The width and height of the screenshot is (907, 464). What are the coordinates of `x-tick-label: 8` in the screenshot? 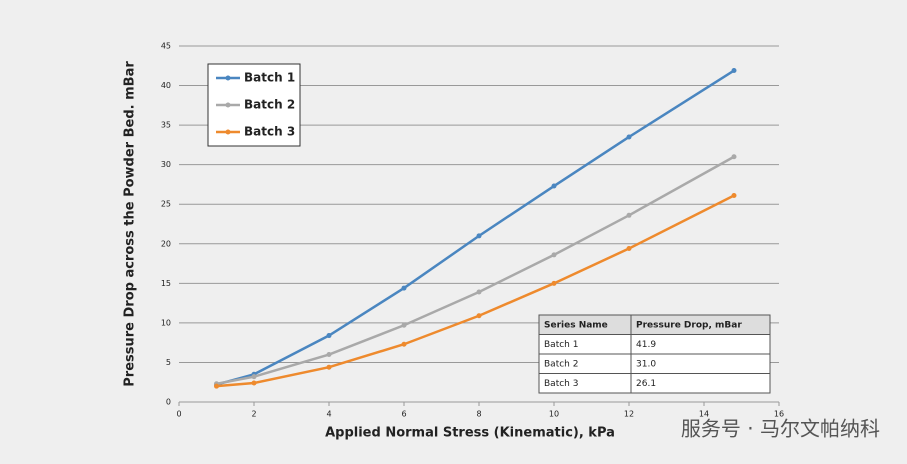 It's located at (478, 414).